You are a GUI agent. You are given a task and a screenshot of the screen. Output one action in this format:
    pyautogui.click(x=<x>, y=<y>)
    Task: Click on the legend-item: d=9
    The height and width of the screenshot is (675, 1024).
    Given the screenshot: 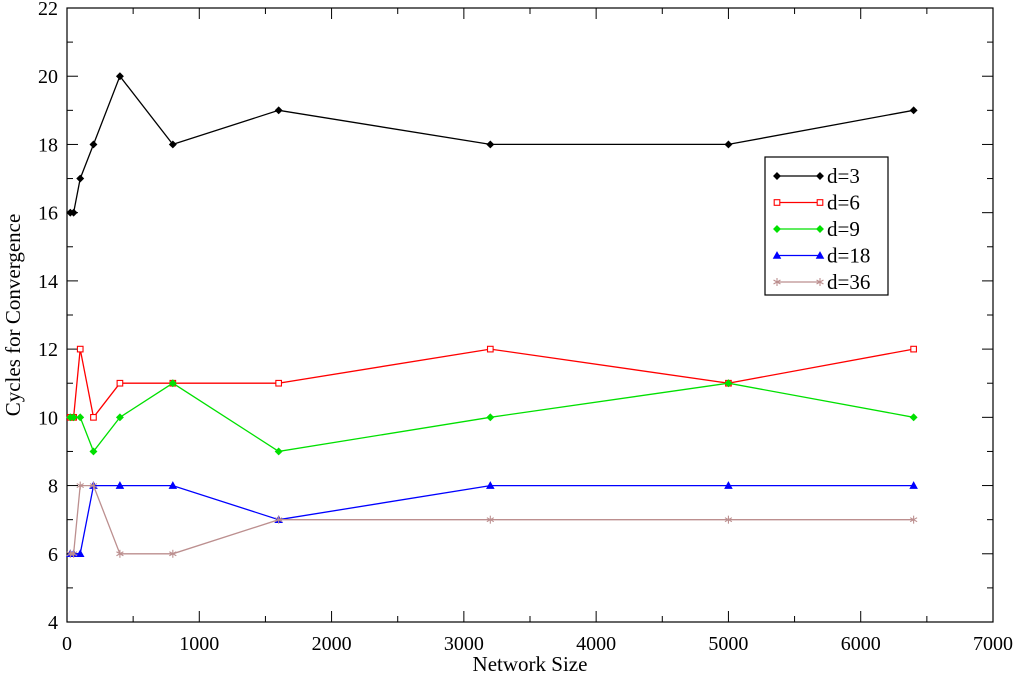 What is the action you would take?
    pyautogui.click(x=816, y=229)
    